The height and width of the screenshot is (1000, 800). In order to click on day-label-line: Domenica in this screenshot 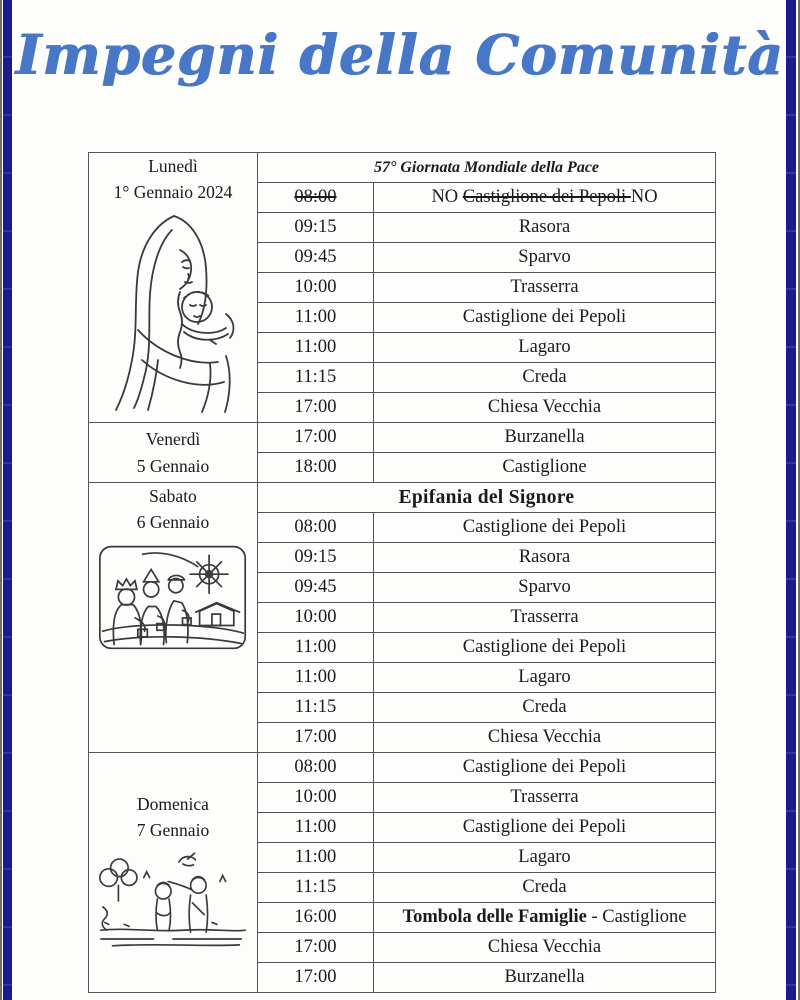, I will do `click(173, 804)`.